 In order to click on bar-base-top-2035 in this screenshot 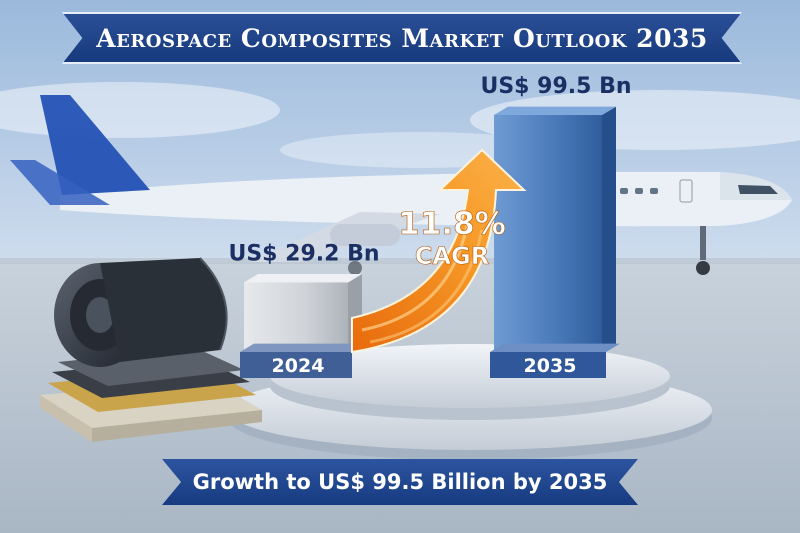, I will do `click(555, 347)`.